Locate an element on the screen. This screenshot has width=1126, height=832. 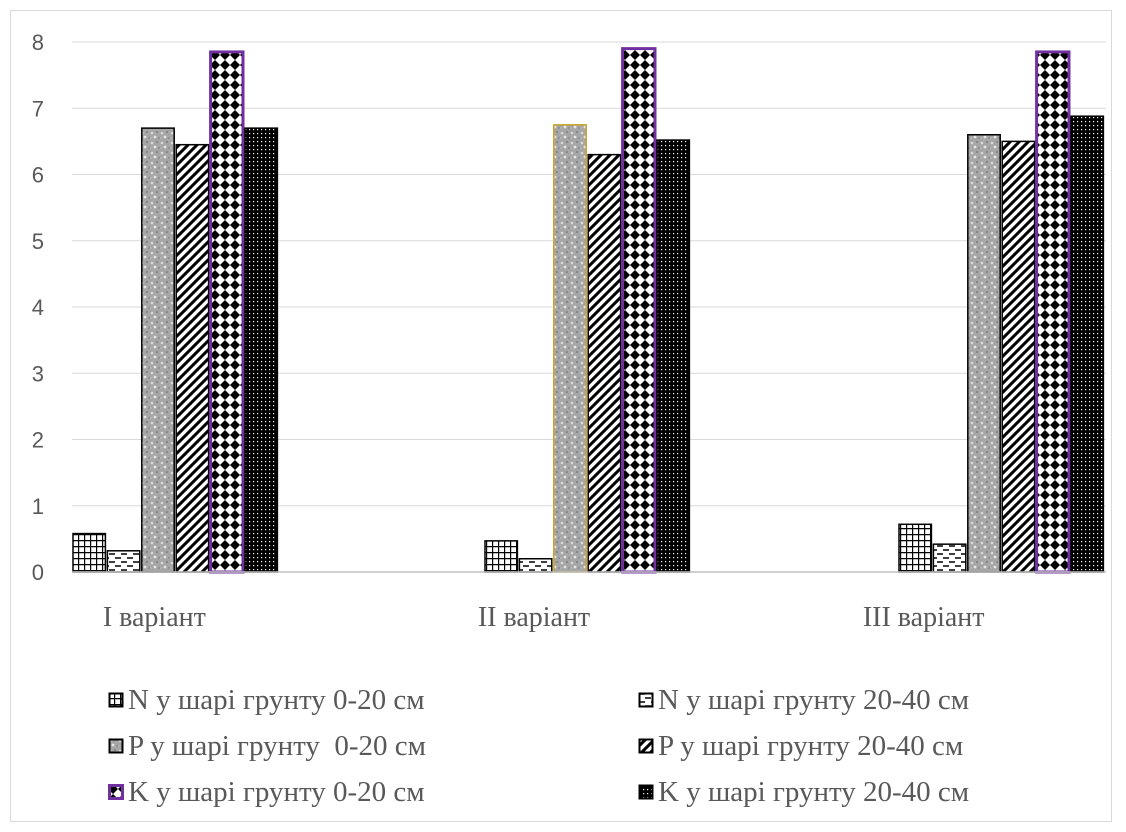
y-tick-label: 8 is located at coordinates (38, 42).